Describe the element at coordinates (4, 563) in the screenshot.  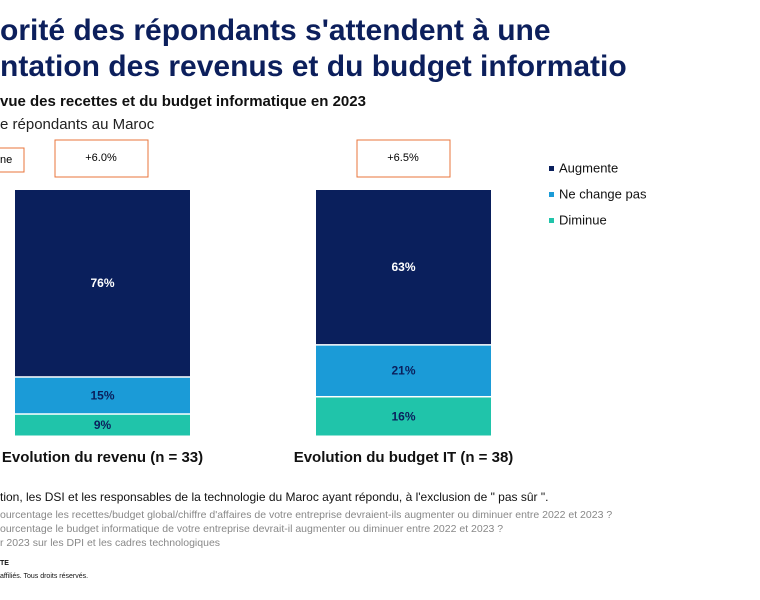
I see `footer: TE` at that location.